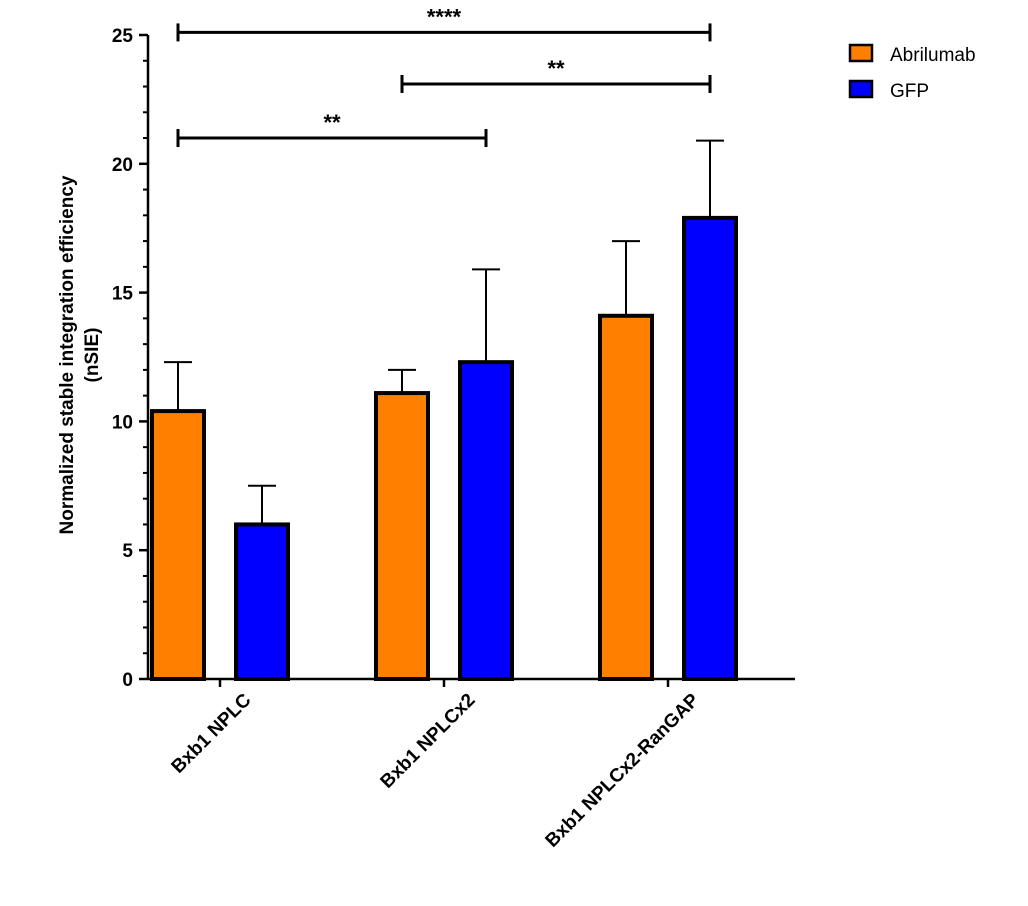 The width and height of the screenshot is (1028, 906). I want to click on y-axis-title-line-2: (nSIE), so click(92, 355).